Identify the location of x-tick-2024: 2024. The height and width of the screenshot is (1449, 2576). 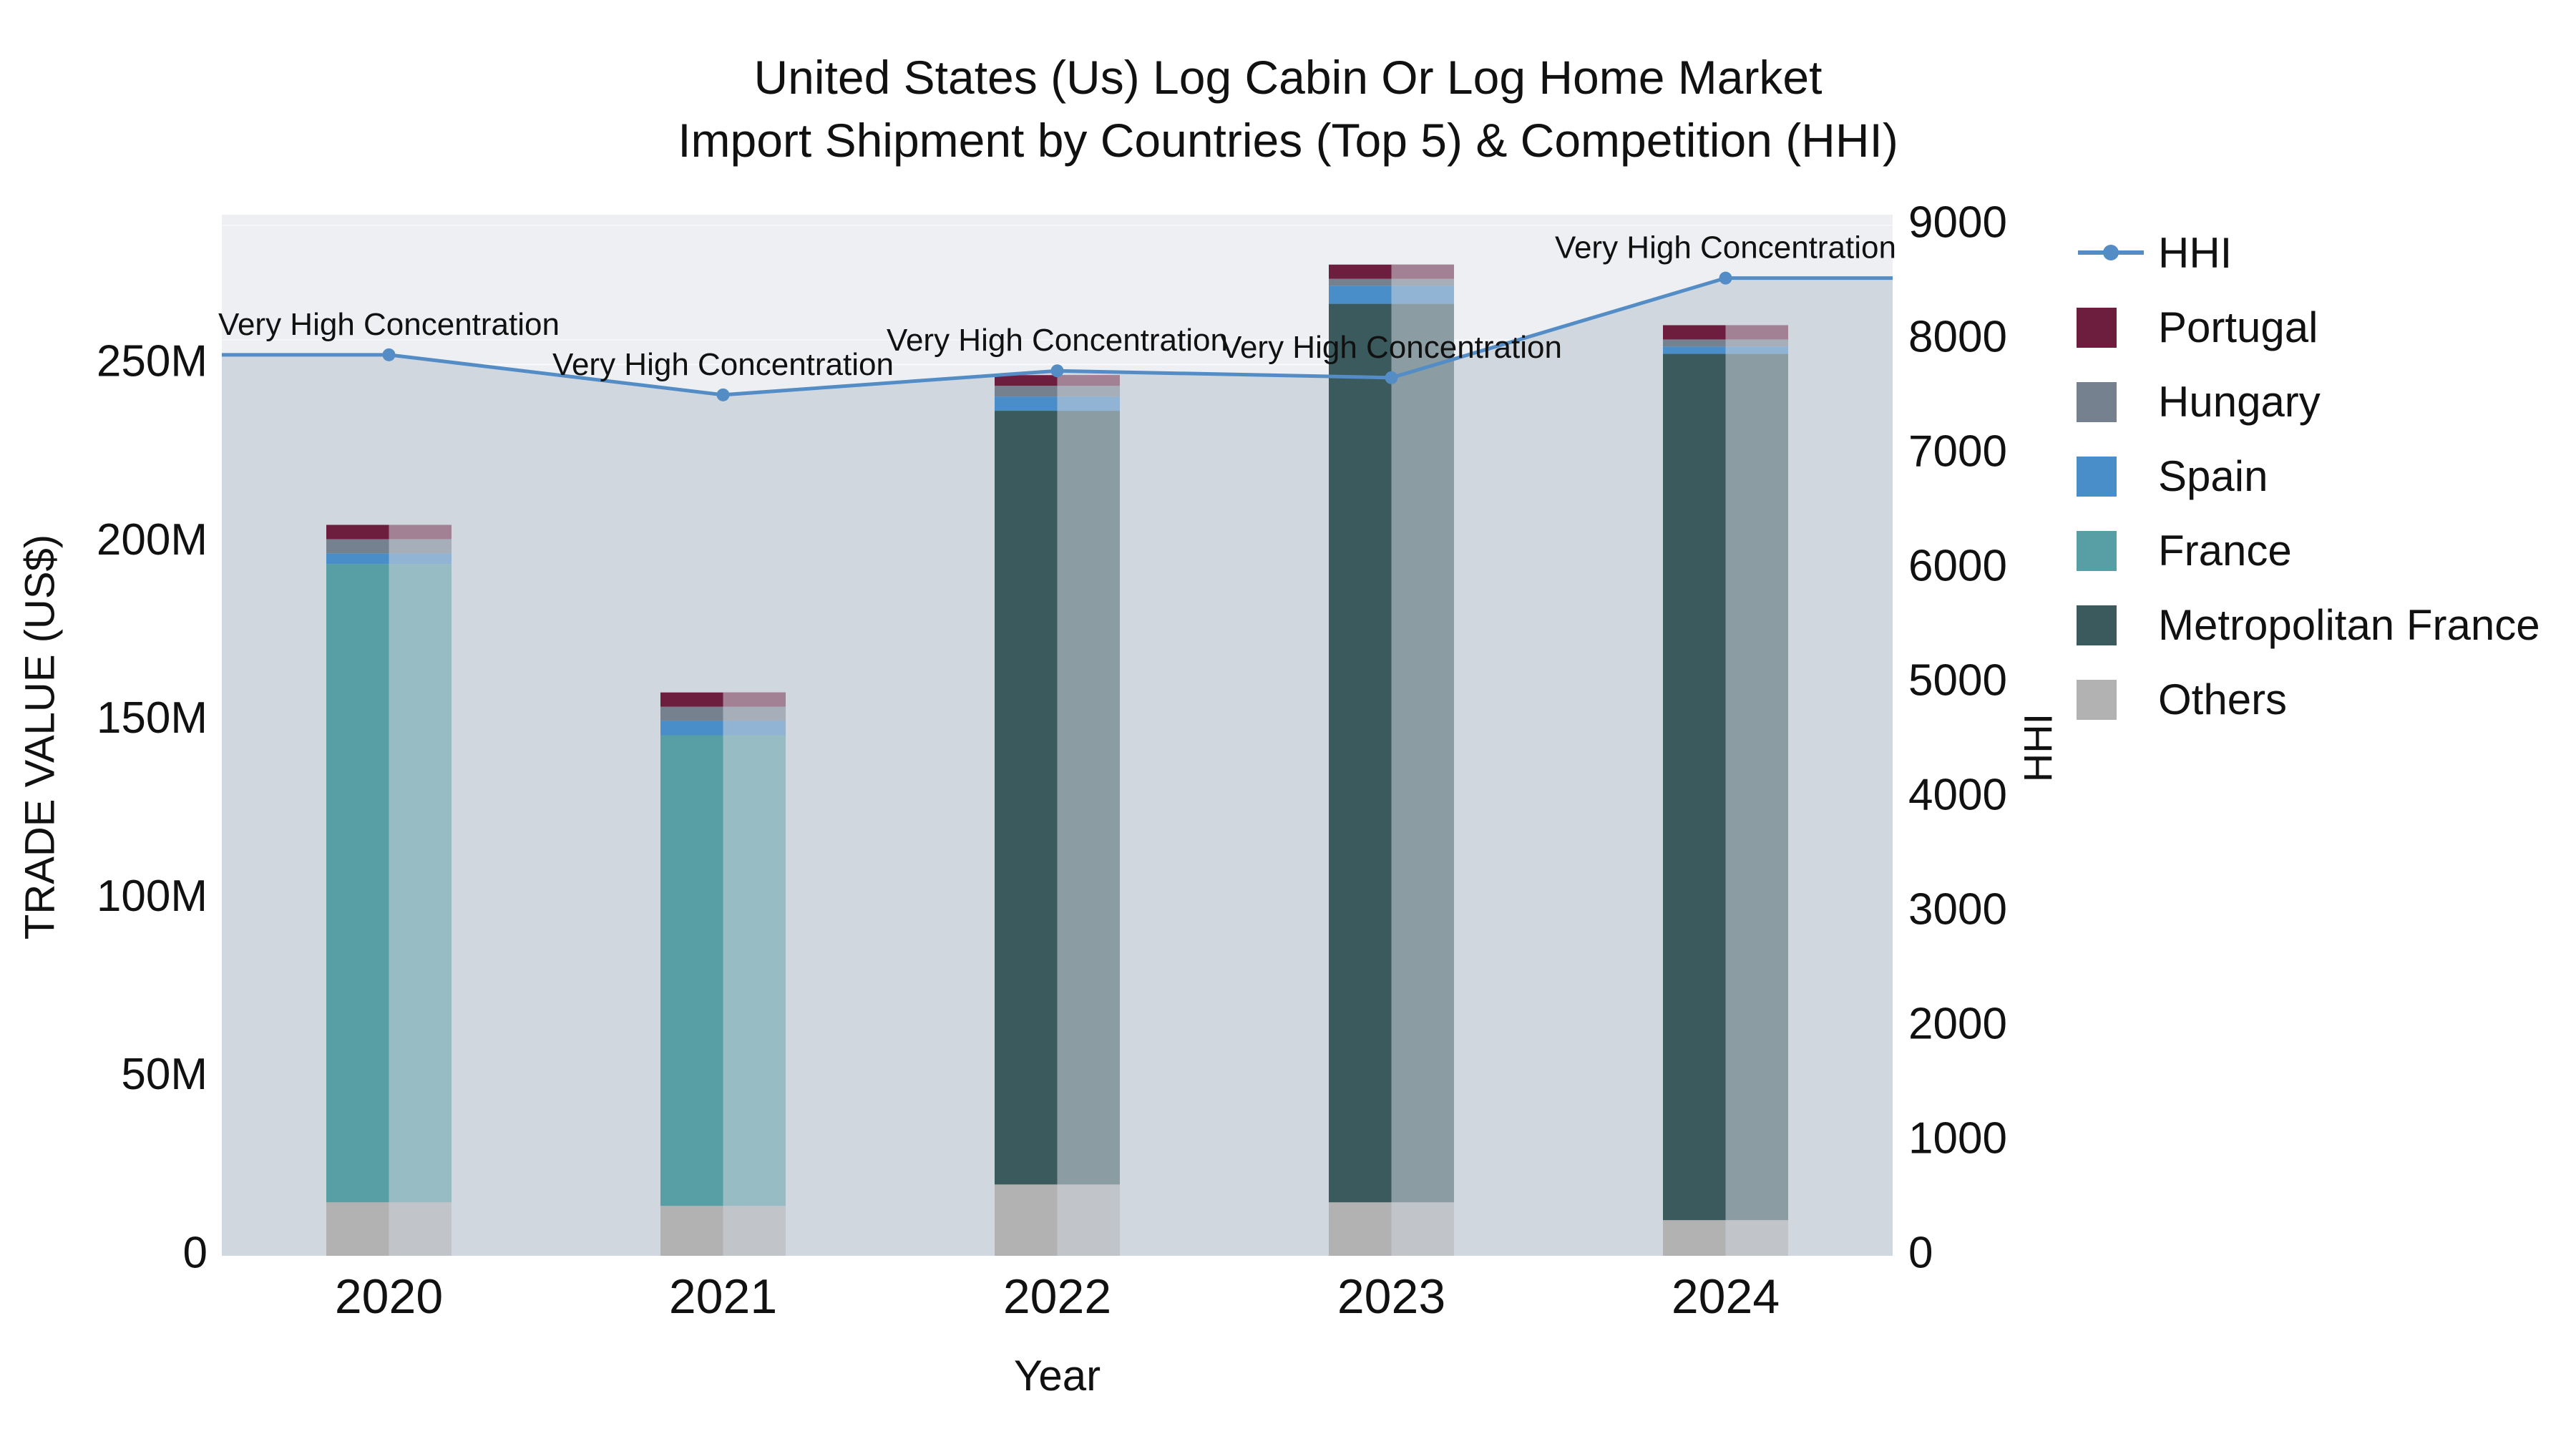
(1726, 1296).